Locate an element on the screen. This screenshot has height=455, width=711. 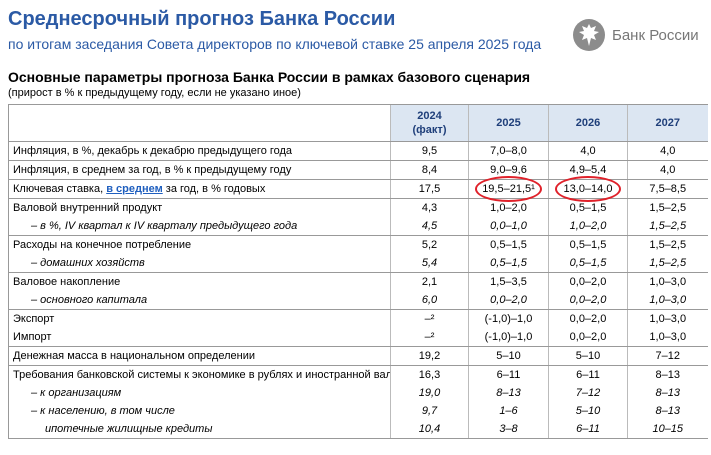
value-cell: 10–15 is located at coordinates (667, 429).